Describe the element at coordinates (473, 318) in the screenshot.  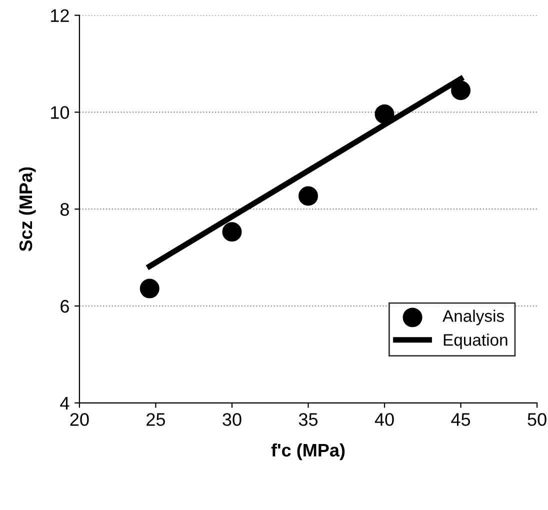
I see `legend-label: Analysis` at that location.